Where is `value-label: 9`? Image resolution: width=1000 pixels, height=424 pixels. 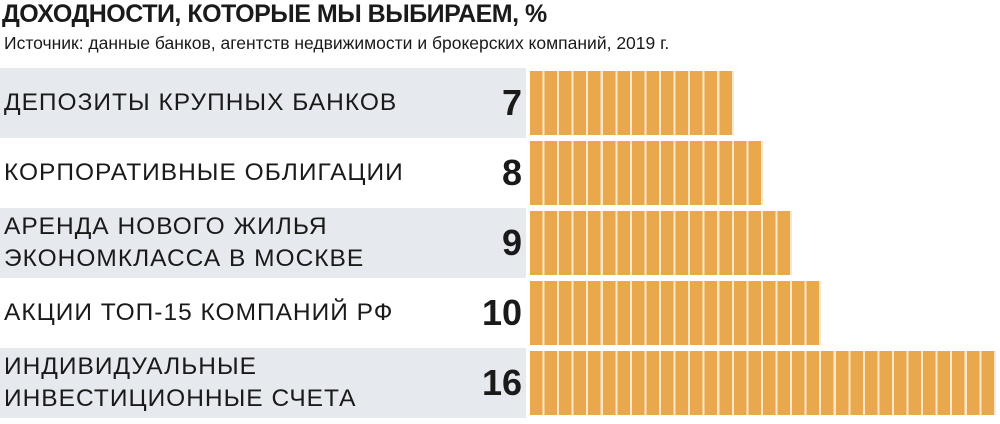
value-label: 9 is located at coordinates (511, 242).